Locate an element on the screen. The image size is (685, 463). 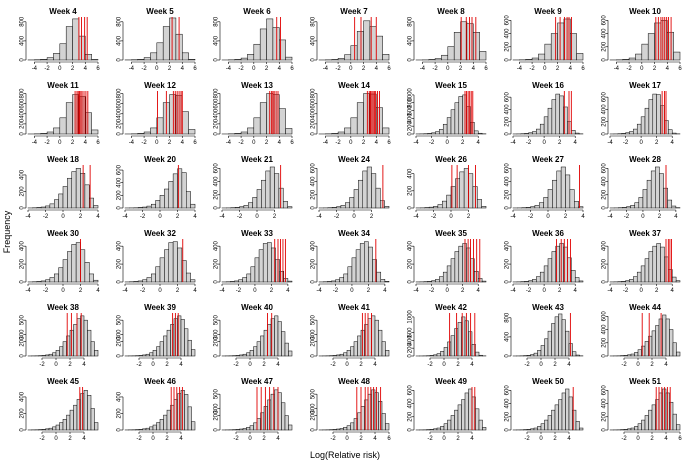
panel-title: Week 51 is located at coordinates (645, 381).